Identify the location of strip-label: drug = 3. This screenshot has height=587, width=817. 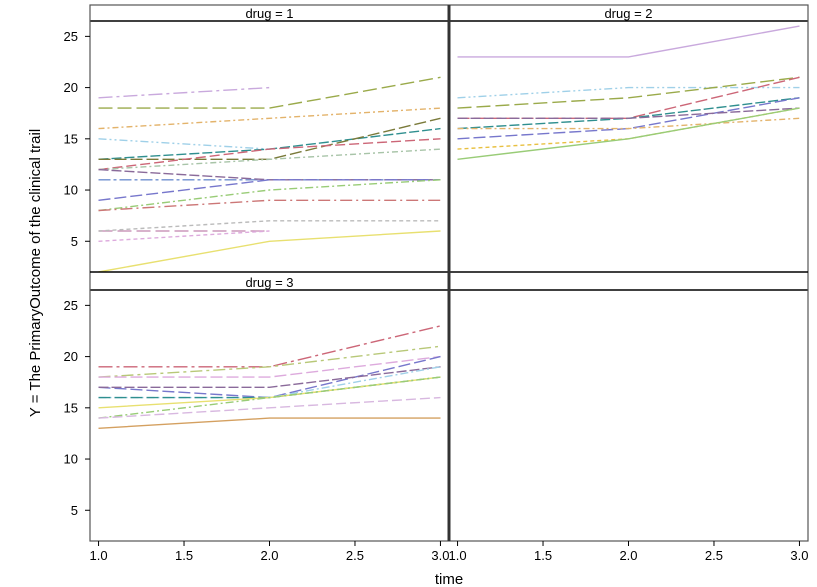
(269, 282).